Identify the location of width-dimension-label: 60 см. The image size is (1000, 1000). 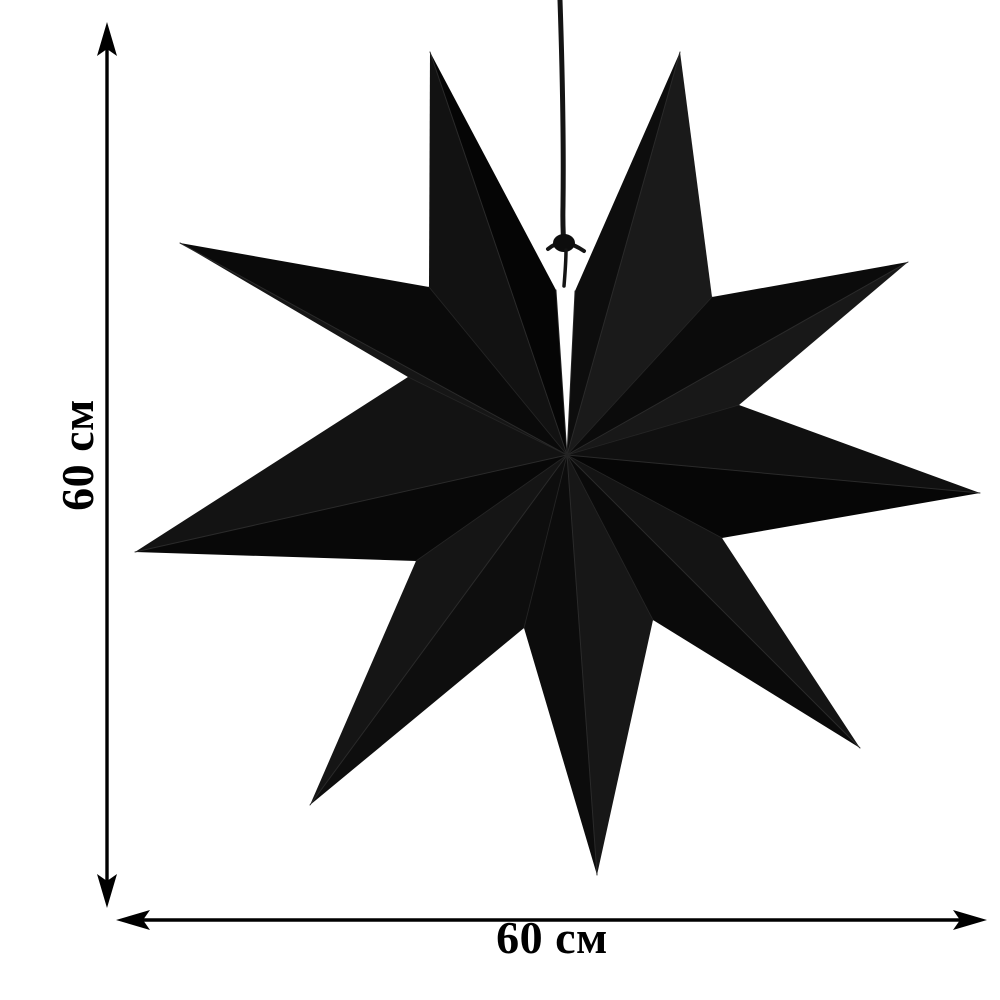
(552, 937).